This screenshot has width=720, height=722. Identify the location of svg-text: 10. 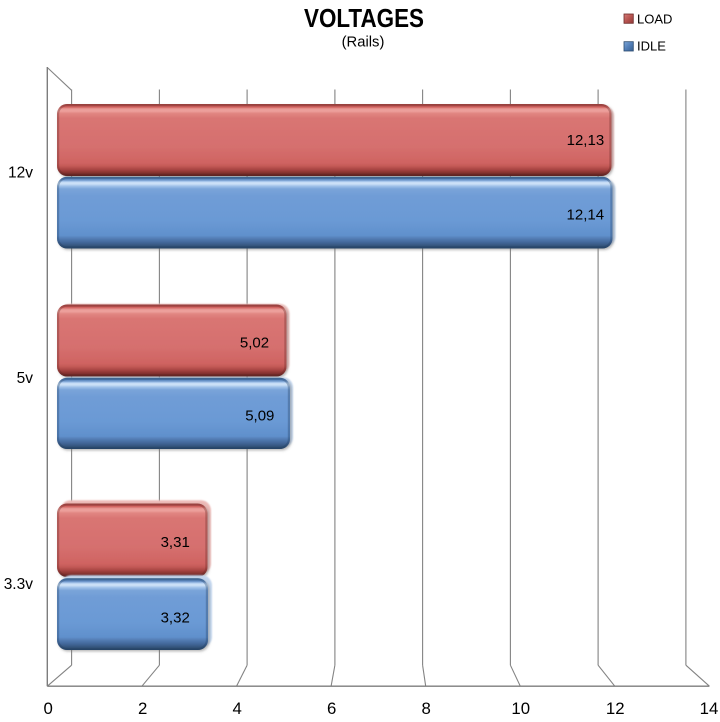
(520, 708).